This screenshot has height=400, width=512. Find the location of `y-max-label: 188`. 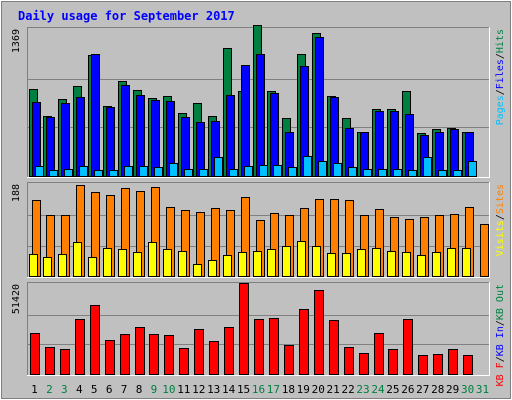

y-max-label: 188 is located at coordinates (16, 193).